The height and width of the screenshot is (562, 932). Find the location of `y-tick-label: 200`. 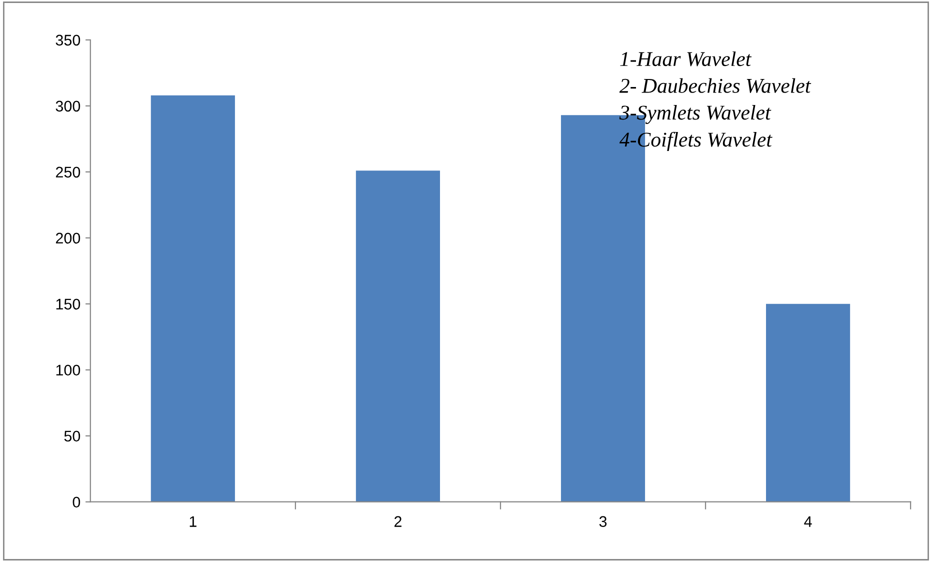

y-tick-label: 200 is located at coordinates (68, 238).